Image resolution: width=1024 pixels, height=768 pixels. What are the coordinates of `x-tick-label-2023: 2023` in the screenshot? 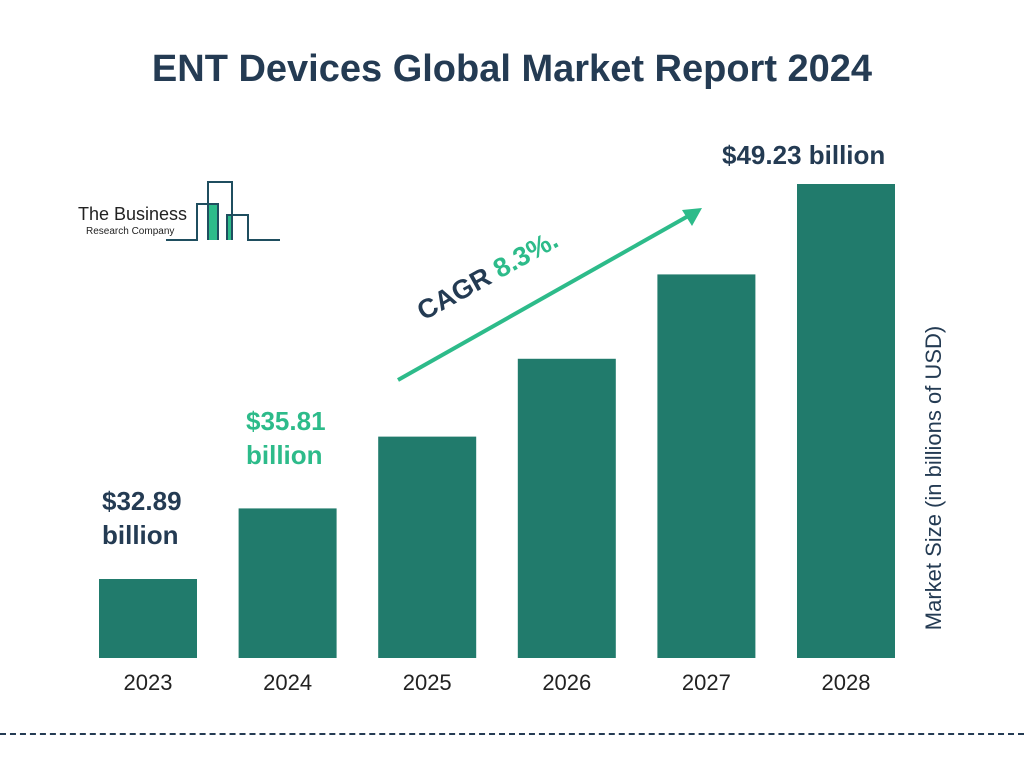 It's located at (148, 682).